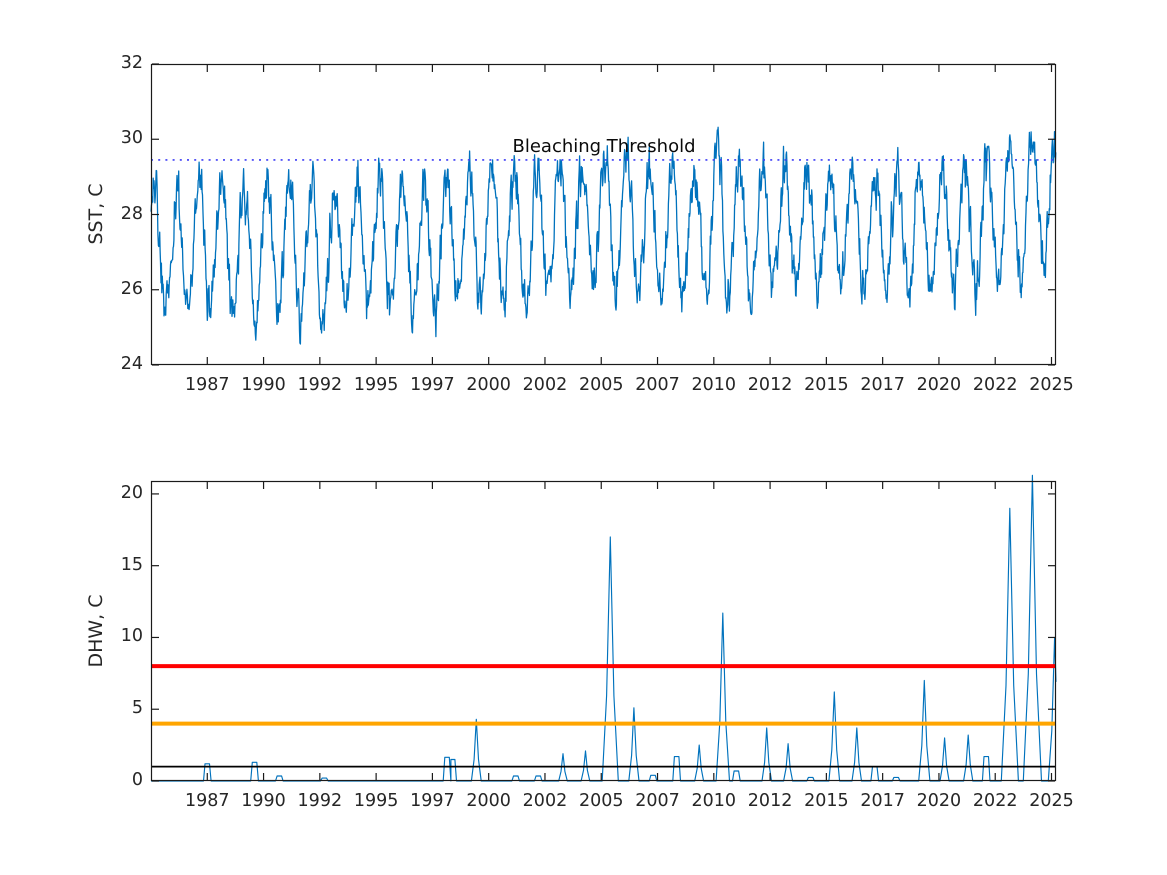  Describe the element at coordinates (137, 708) in the screenshot. I see `y-tick-label: 5` at that location.